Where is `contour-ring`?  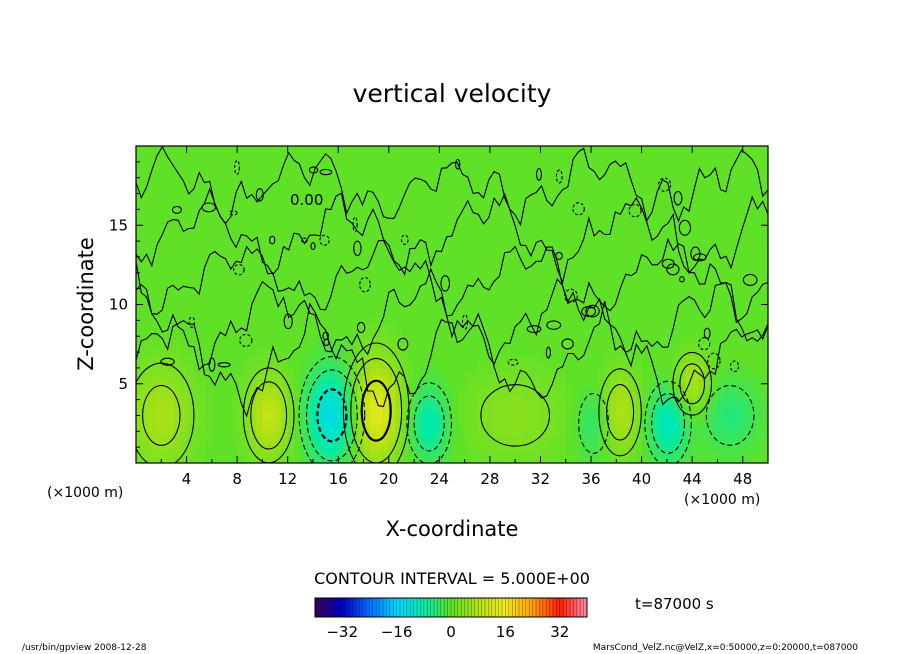
contour-ring is located at coordinates (692, 383).